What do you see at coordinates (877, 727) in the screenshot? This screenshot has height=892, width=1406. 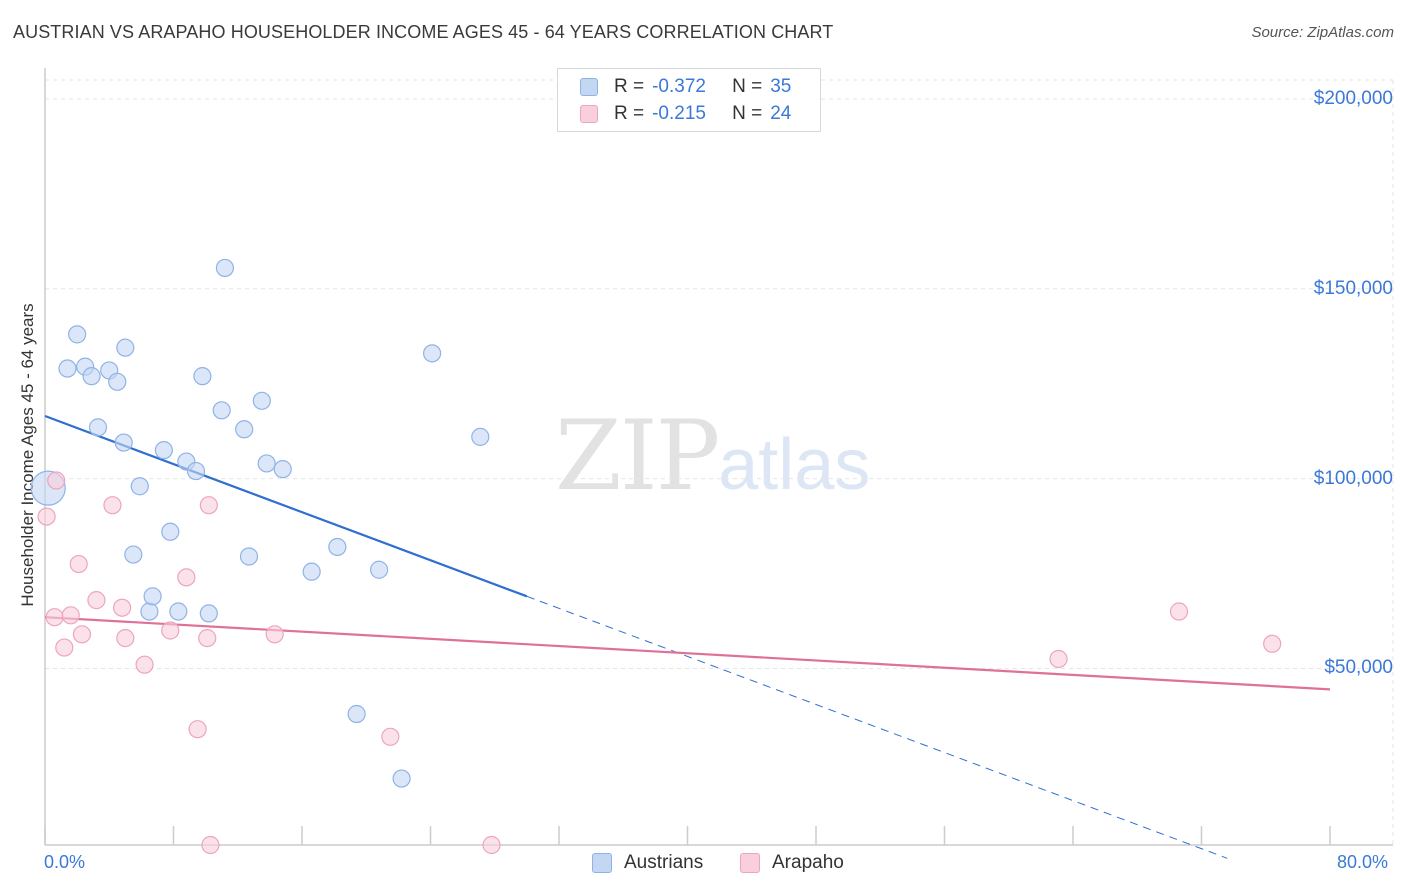 I see `austrians-trend-extension` at bounding box center [877, 727].